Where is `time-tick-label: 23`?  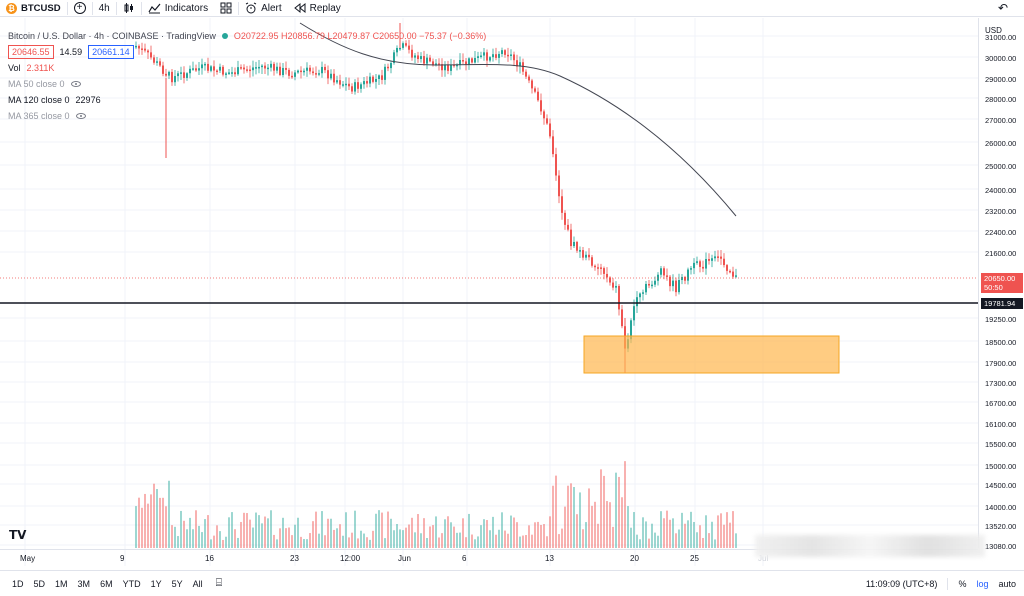
time-tick-label: 23 is located at coordinates (294, 558).